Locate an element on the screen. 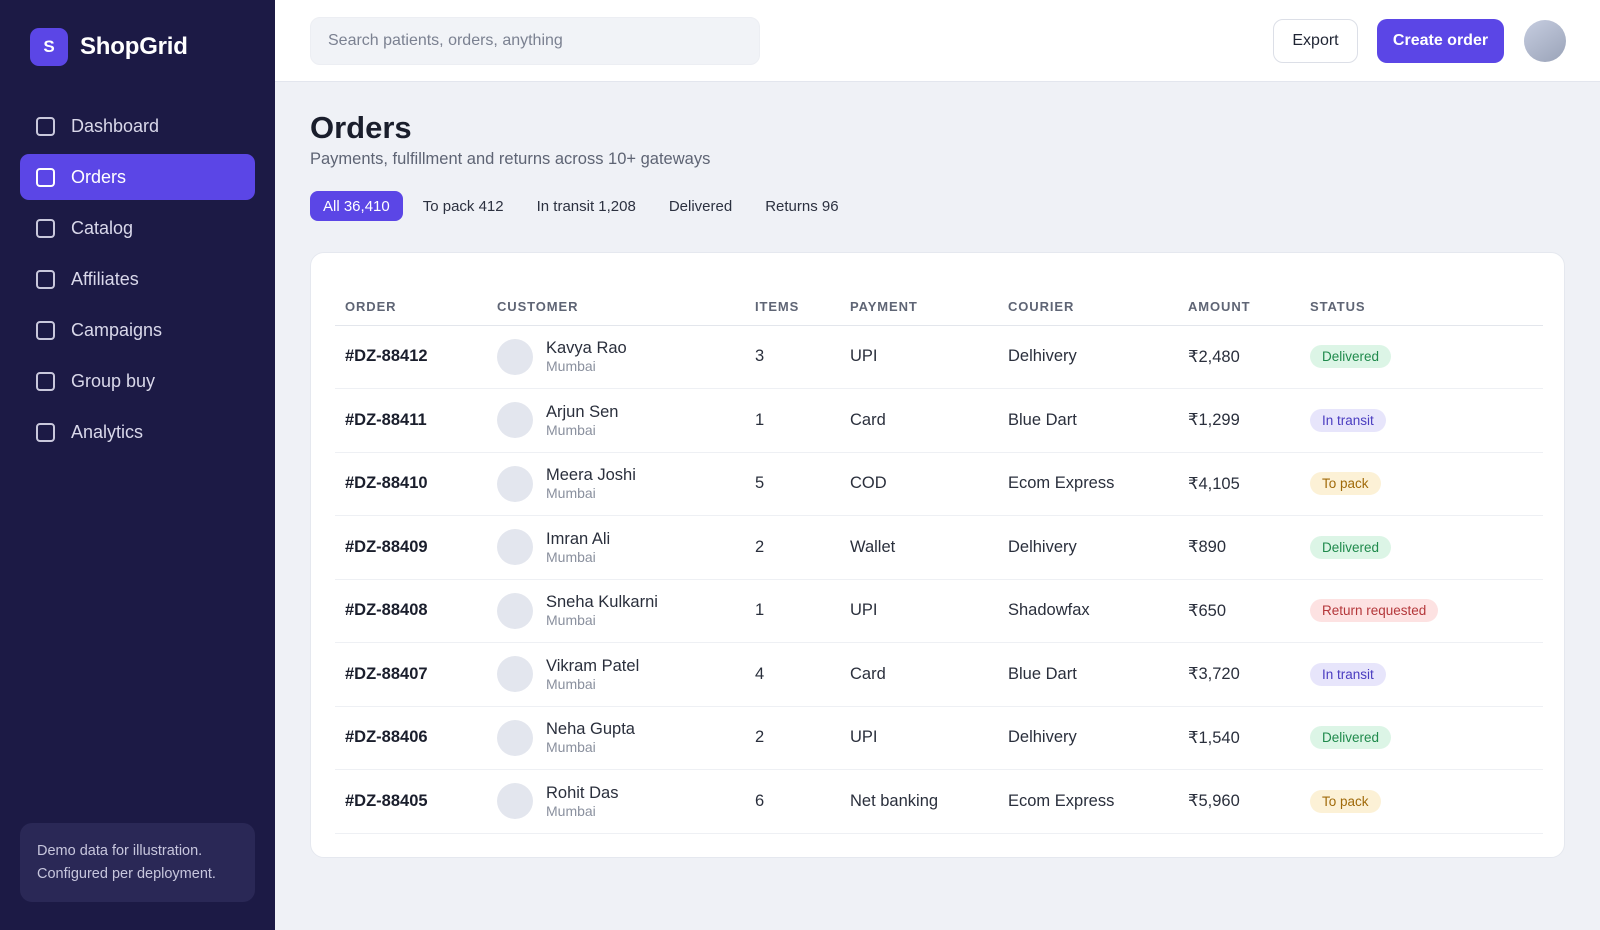 The width and height of the screenshot is (1600, 930). page-title: Orders is located at coordinates (361, 127).